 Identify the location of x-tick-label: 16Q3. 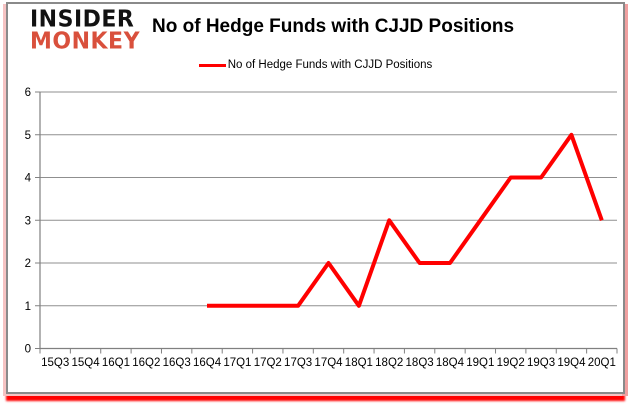
(177, 363).